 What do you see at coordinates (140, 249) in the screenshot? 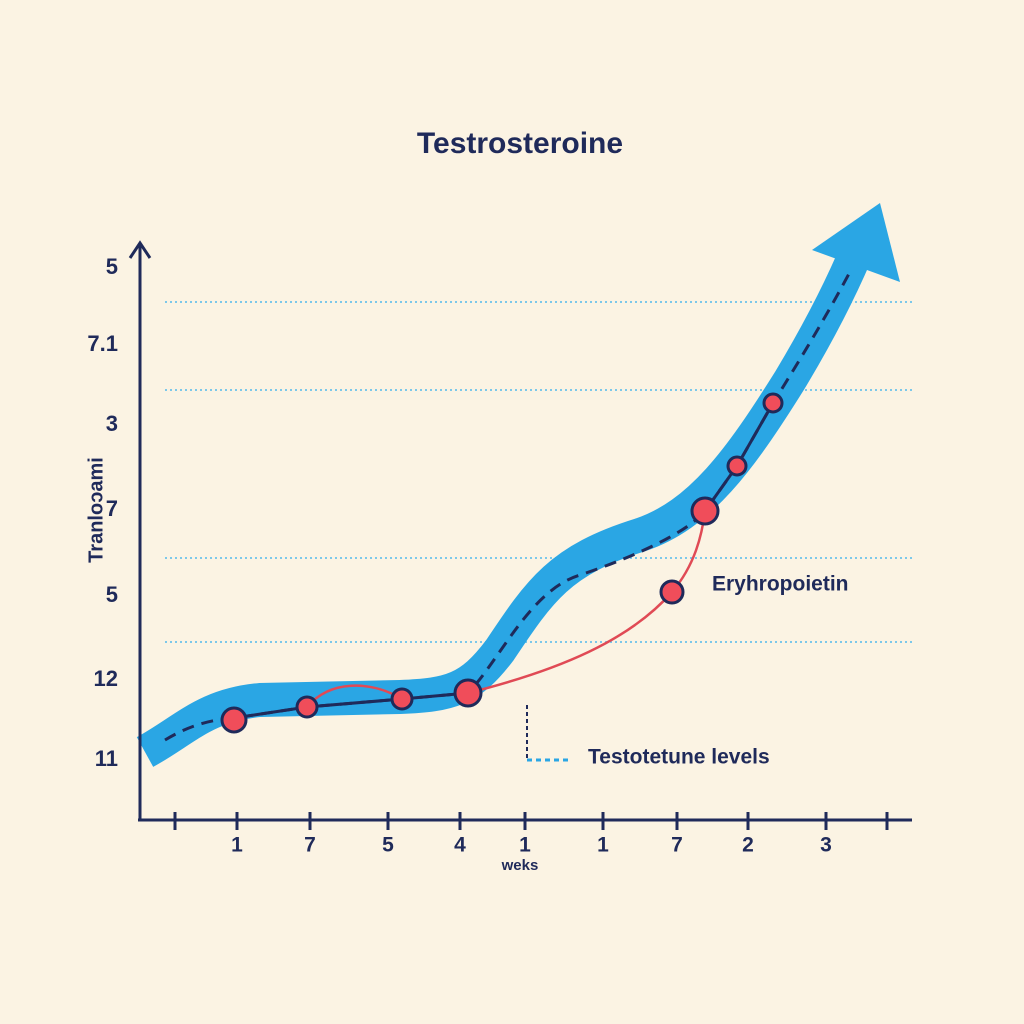
I see `y-axis-arrow` at bounding box center [140, 249].